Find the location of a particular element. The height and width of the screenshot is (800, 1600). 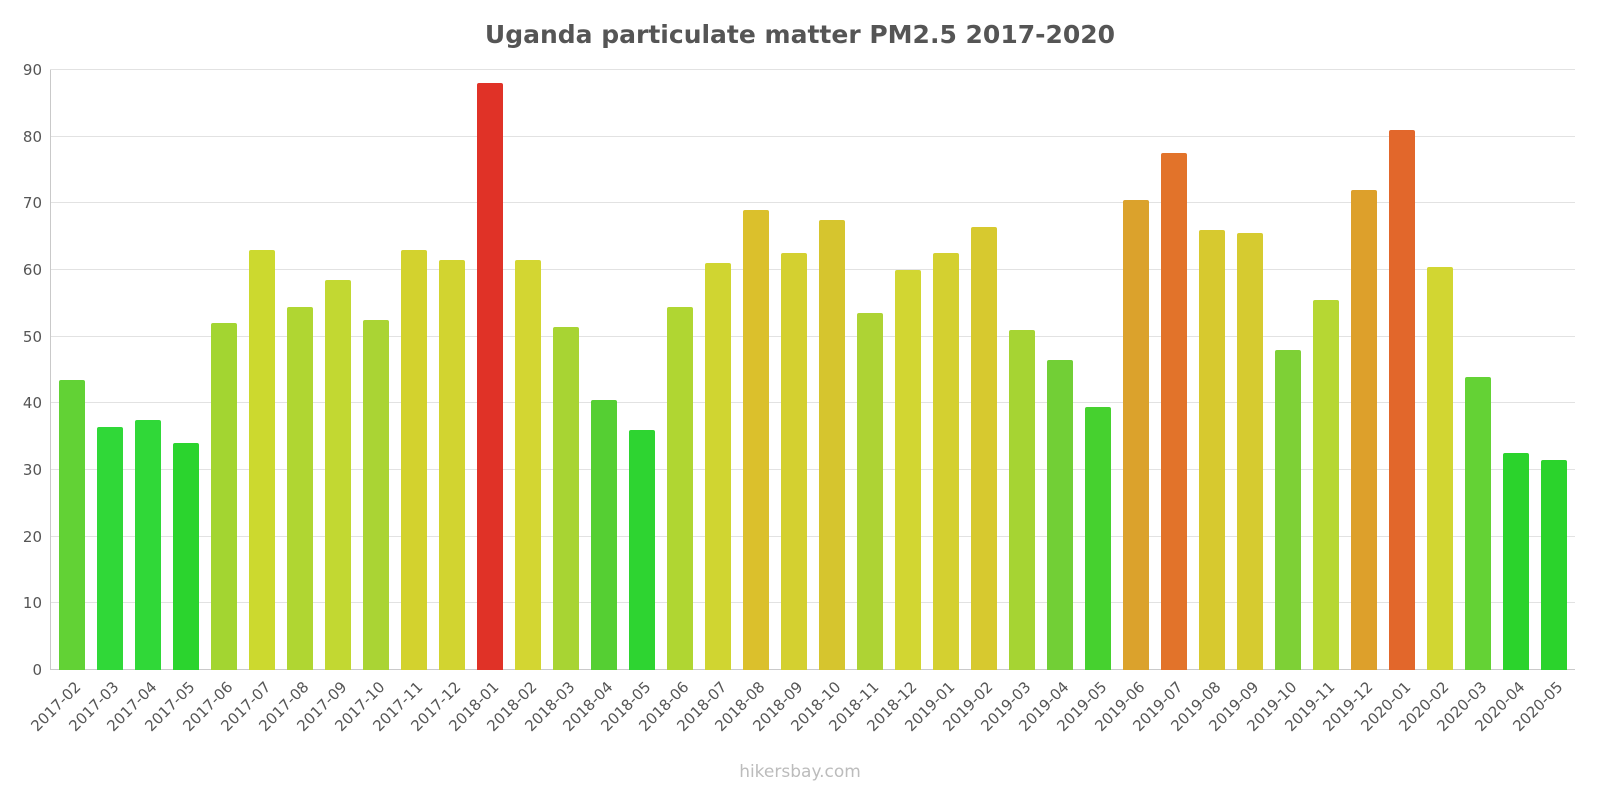

bar-slot: 2018-03 is located at coordinates (553, 402).